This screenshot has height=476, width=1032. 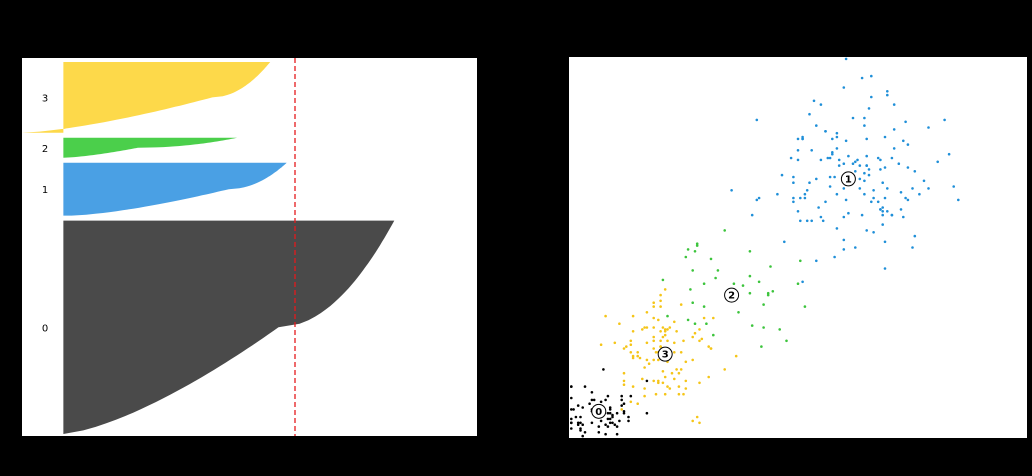 I want to click on cluster-center-label: 0, so click(x=598, y=412).